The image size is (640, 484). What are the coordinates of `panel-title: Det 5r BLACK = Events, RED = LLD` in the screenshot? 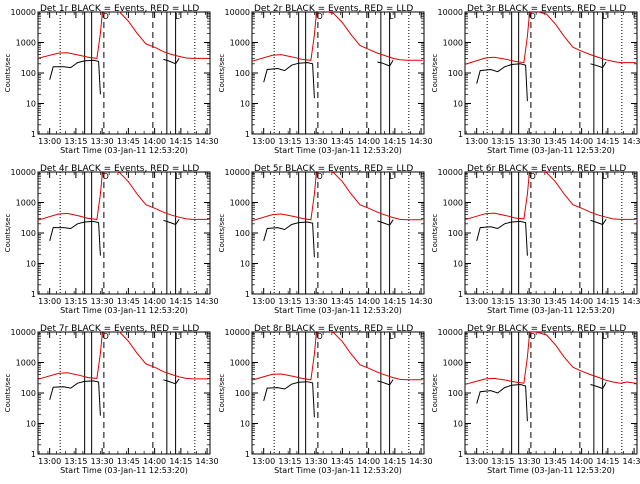 It's located at (333, 169).